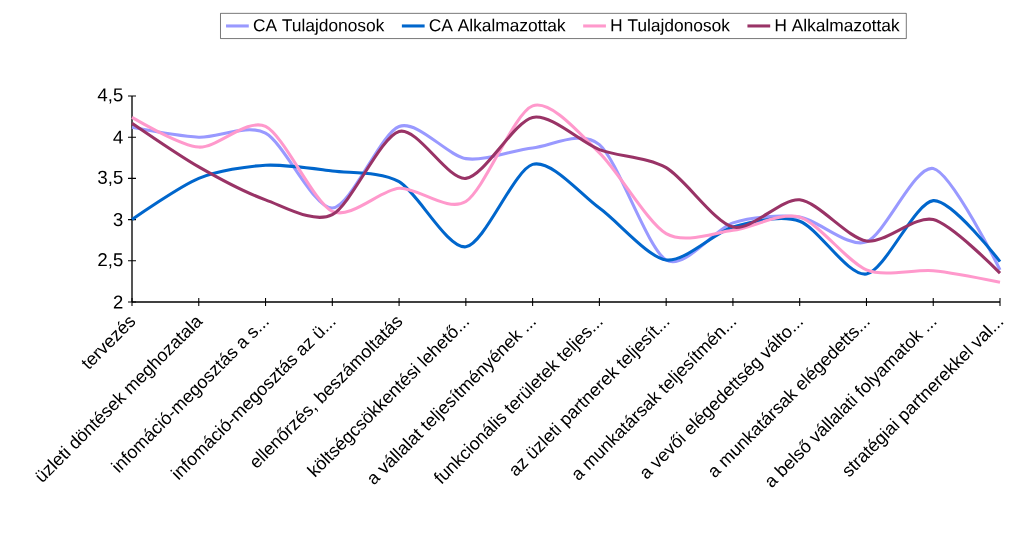 This screenshot has height=540, width=1013. What do you see at coordinates (118, 137) in the screenshot?
I see `y-tick-label: 4` at bounding box center [118, 137].